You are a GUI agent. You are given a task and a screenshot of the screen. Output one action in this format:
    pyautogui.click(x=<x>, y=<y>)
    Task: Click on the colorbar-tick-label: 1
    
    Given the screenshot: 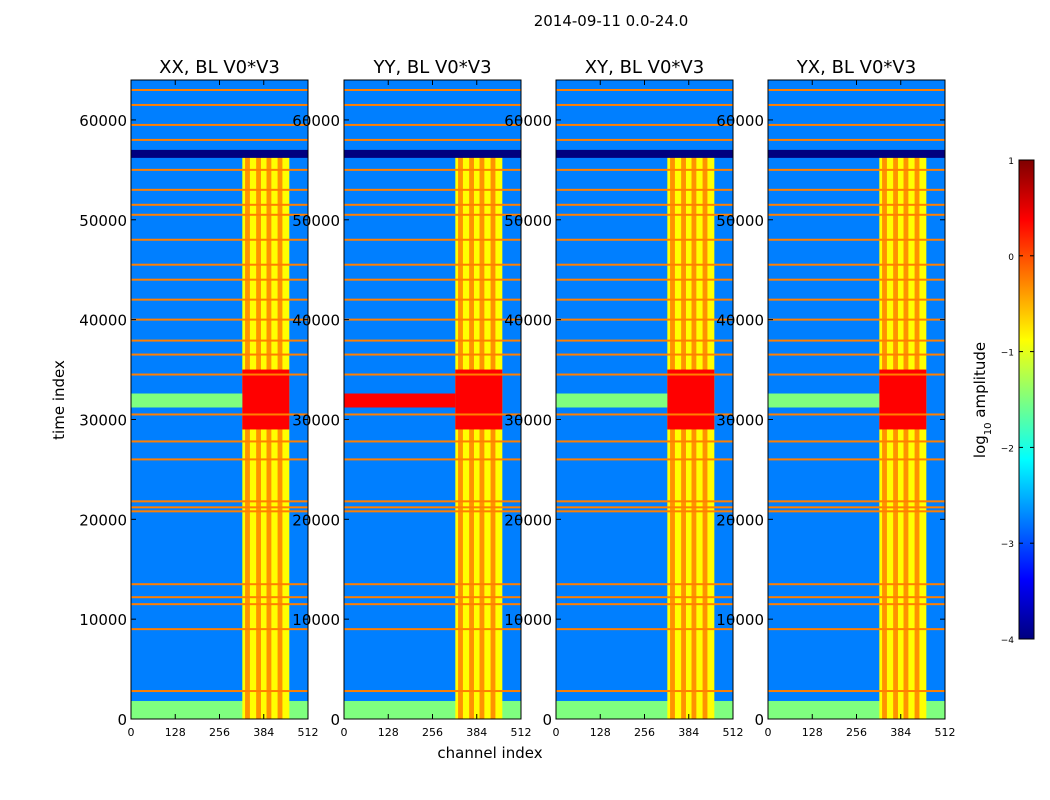 What is the action you would take?
    pyautogui.click(x=1011, y=162)
    